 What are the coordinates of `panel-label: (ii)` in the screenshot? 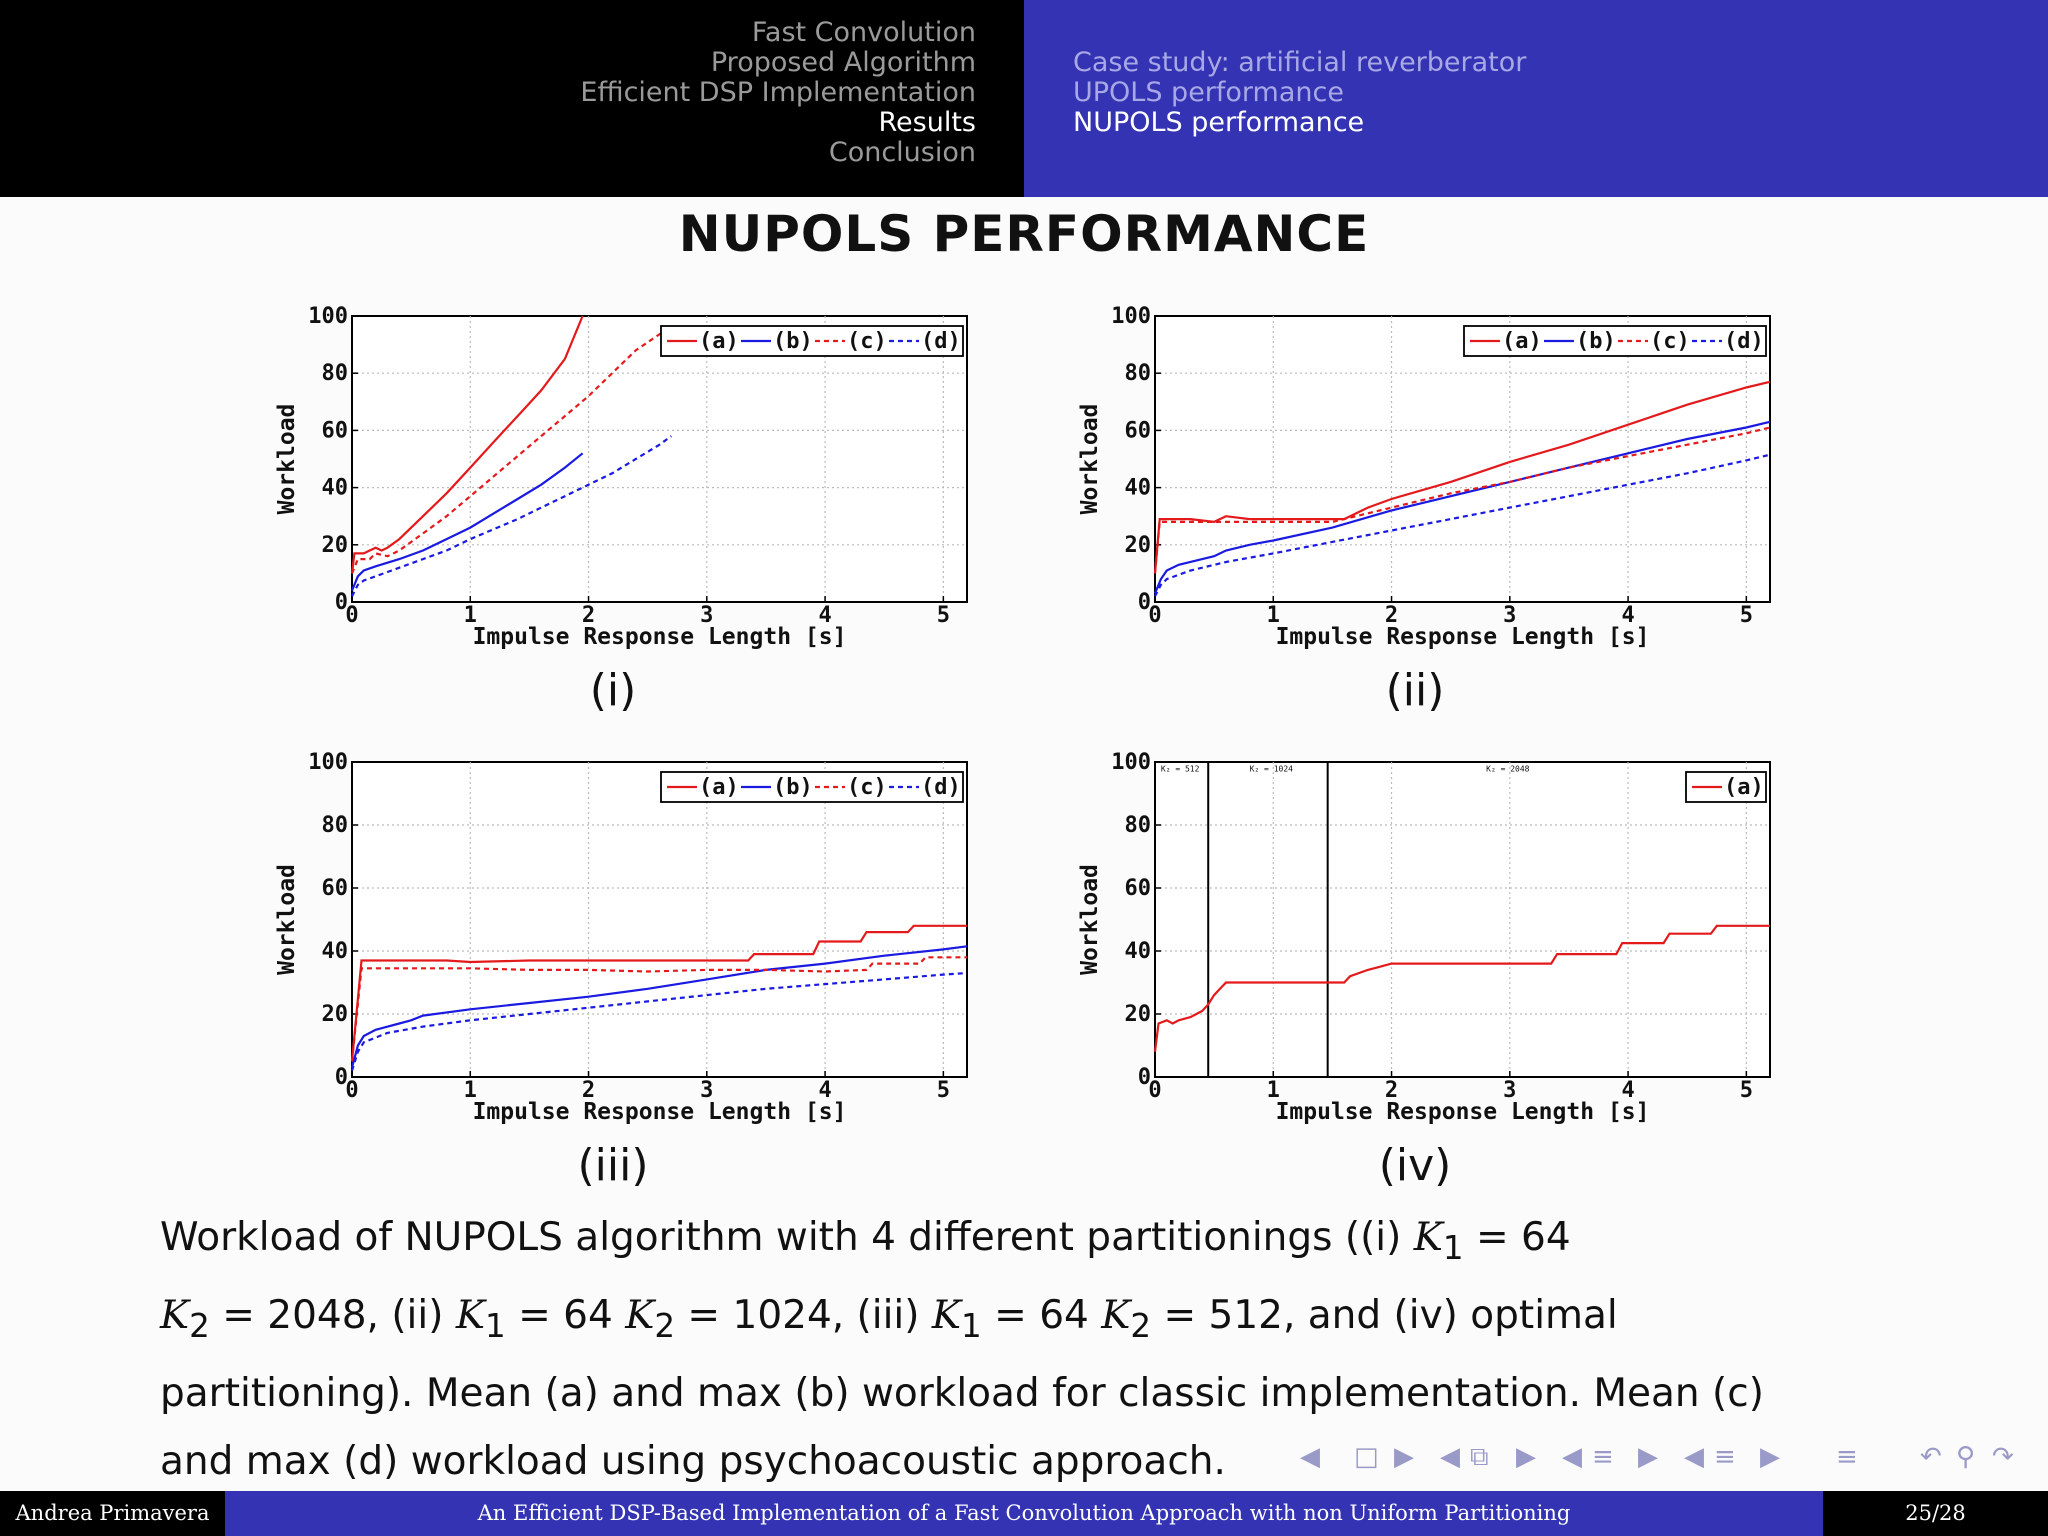 It's located at (1415, 690).